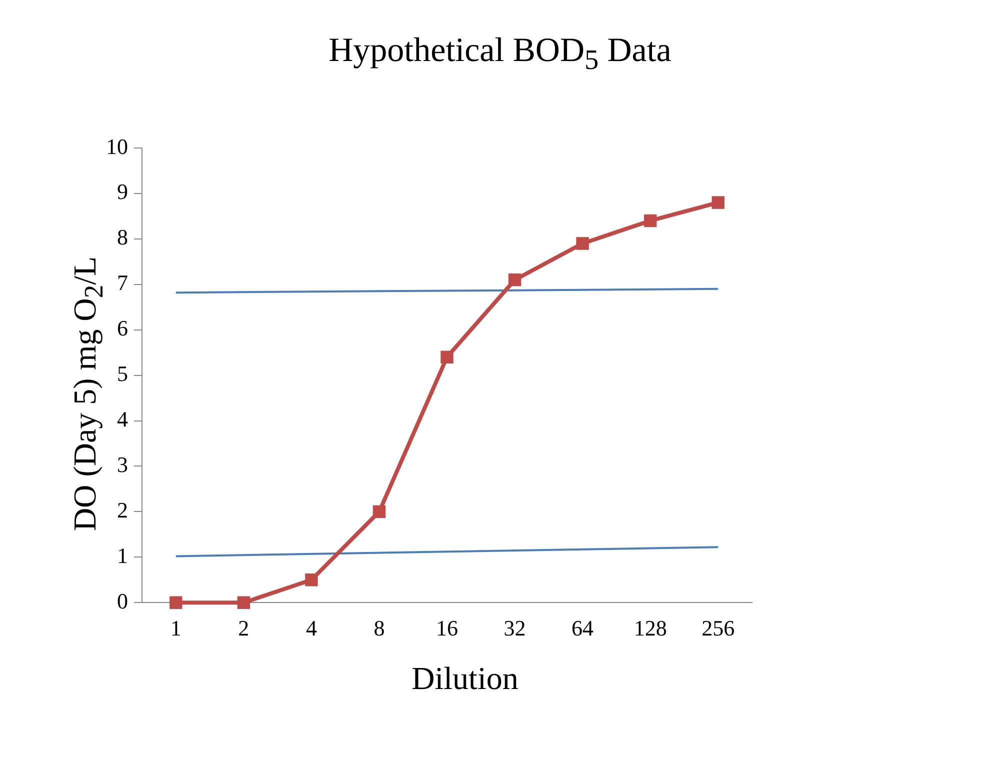 This screenshot has height=759, width=982. I want to click on x-tick-label: 2, so click(244, 628).